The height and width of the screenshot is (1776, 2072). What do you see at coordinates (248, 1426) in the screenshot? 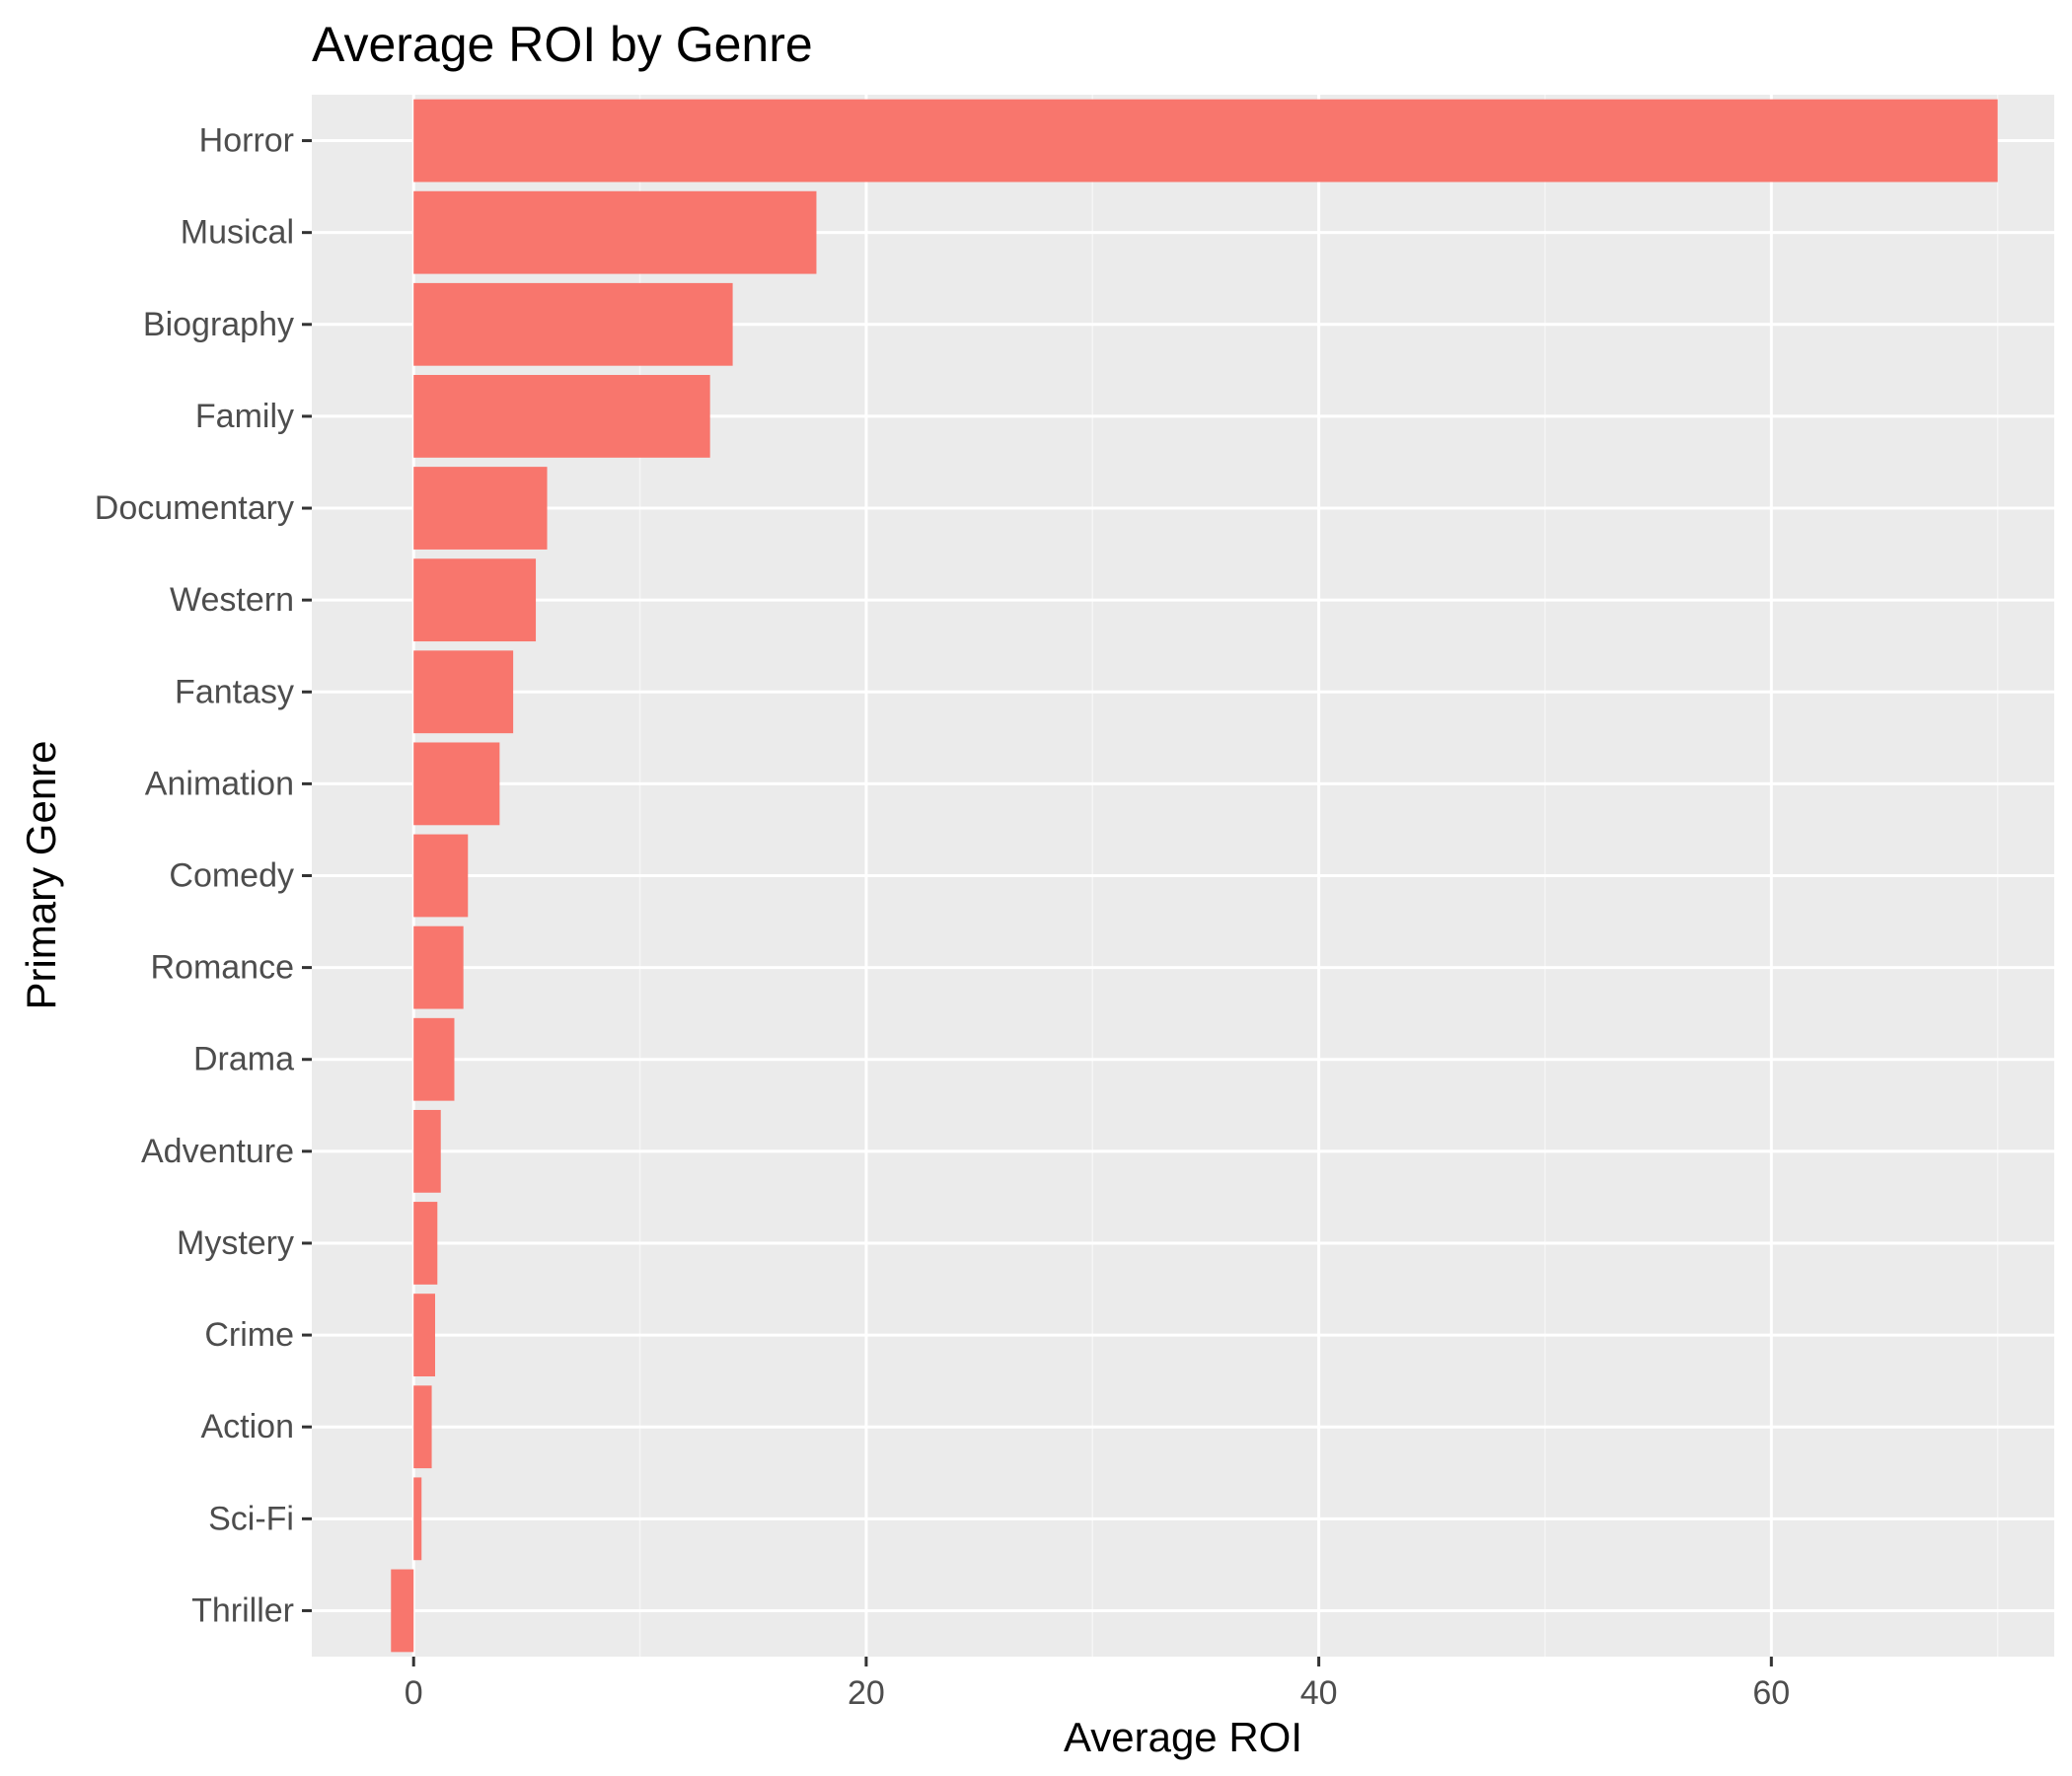
I see `y-tick-label: Action` at bounding box center [248, 1426].